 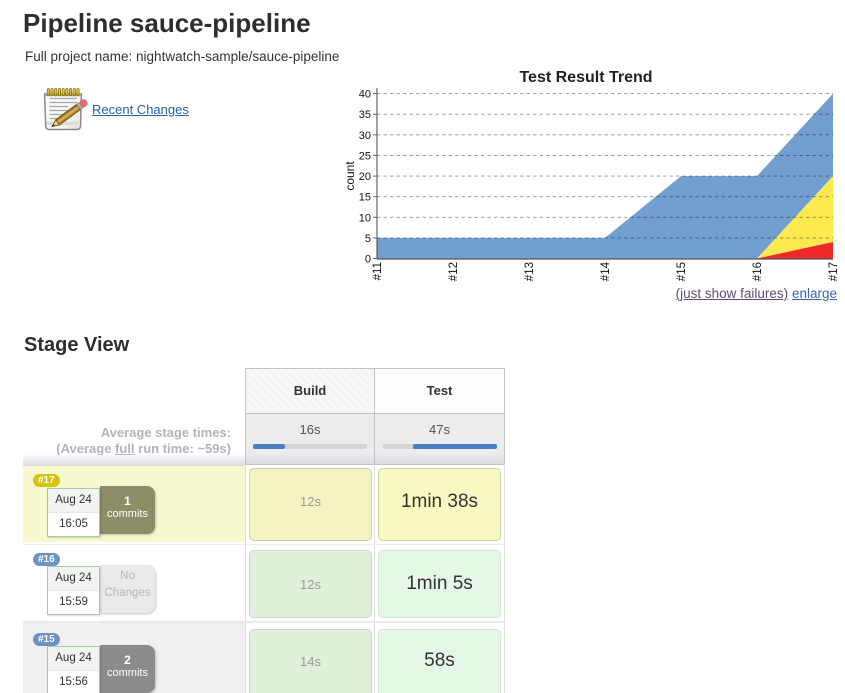 What do you see at coordinates (606, 271) in the screenshot?
I see `svg-text: #14` at bounding box center [606, 271].